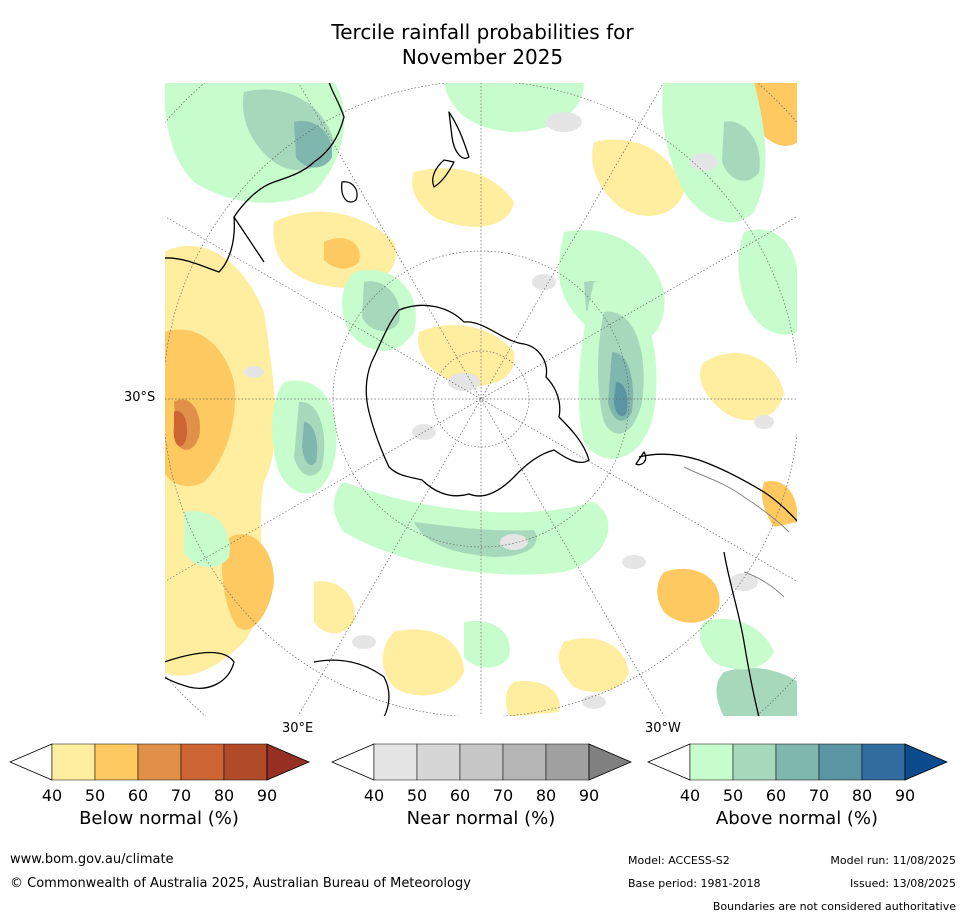 This screenshot has height=919, width=965. I want to click on above-colorbar-tick-label: 70, so click(819, 795).